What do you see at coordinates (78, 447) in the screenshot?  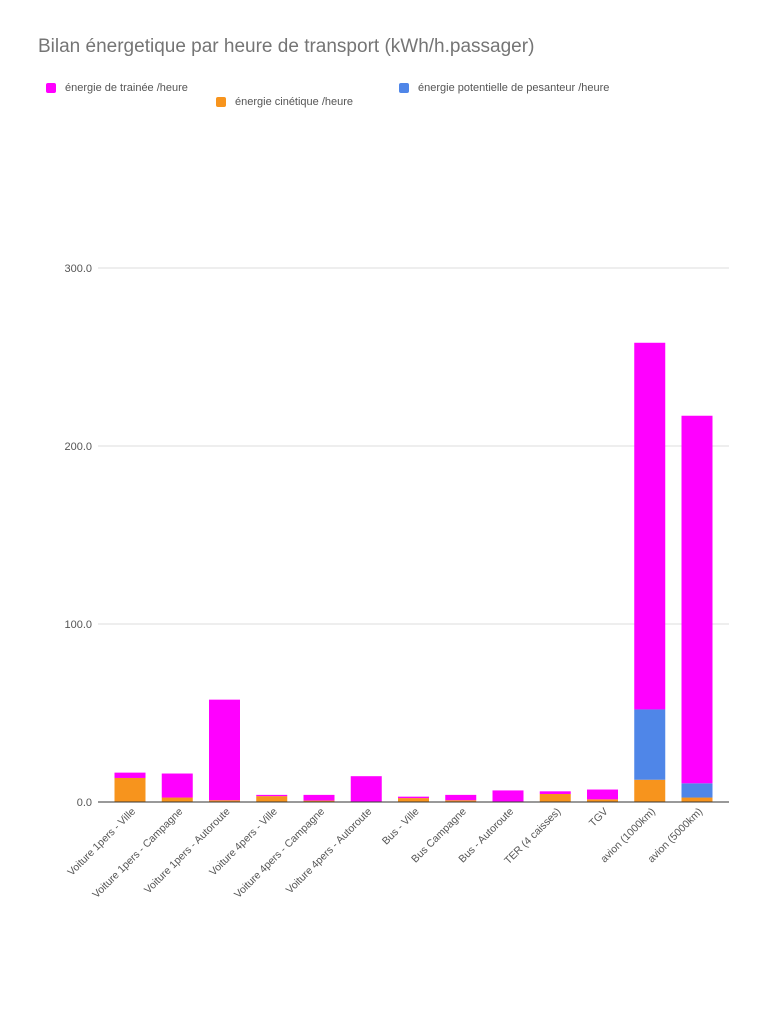 I see `y-tick-label: 200.0` at bounding box center [78, 447].